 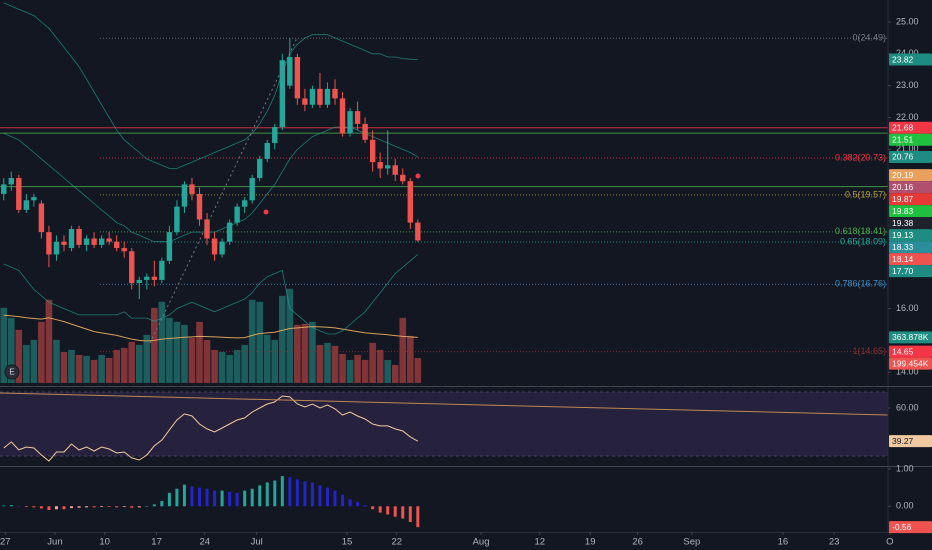 I want to click on rsi-line, so click(x=211, y=428).